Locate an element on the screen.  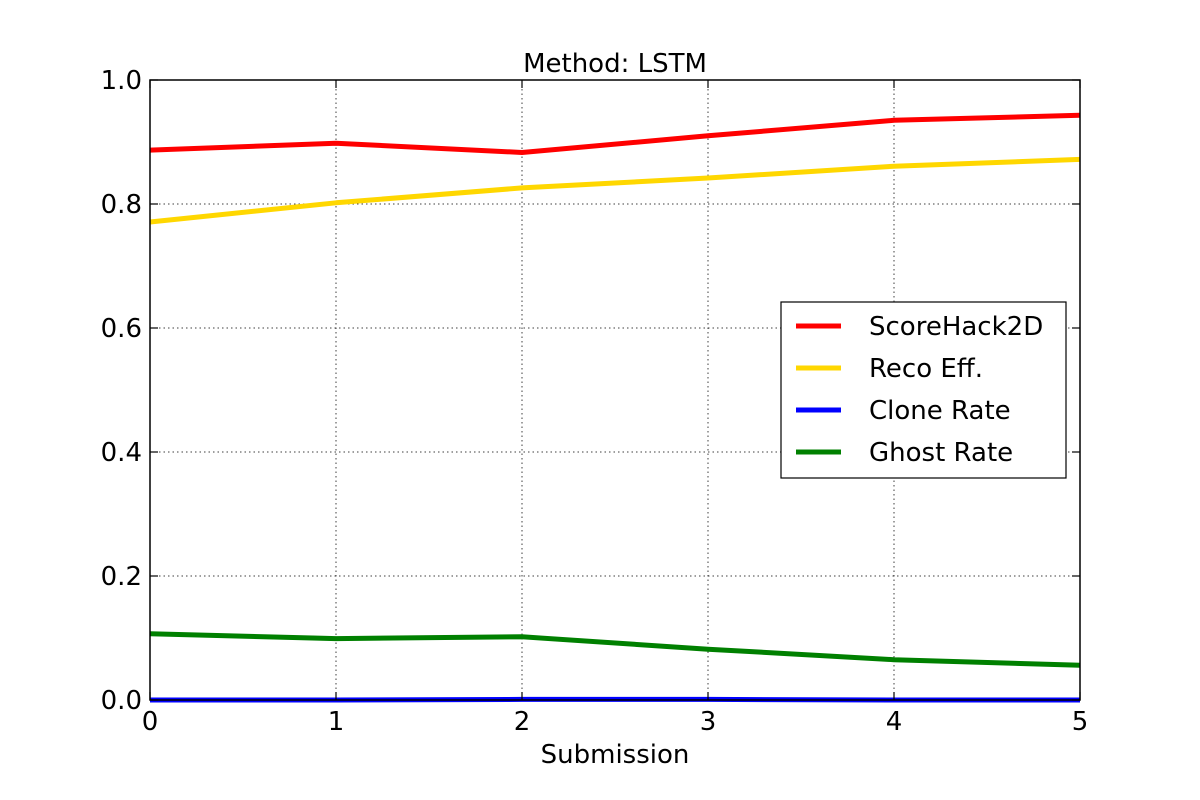
series-line-ghost-rate is located at coordinates (615, 649).